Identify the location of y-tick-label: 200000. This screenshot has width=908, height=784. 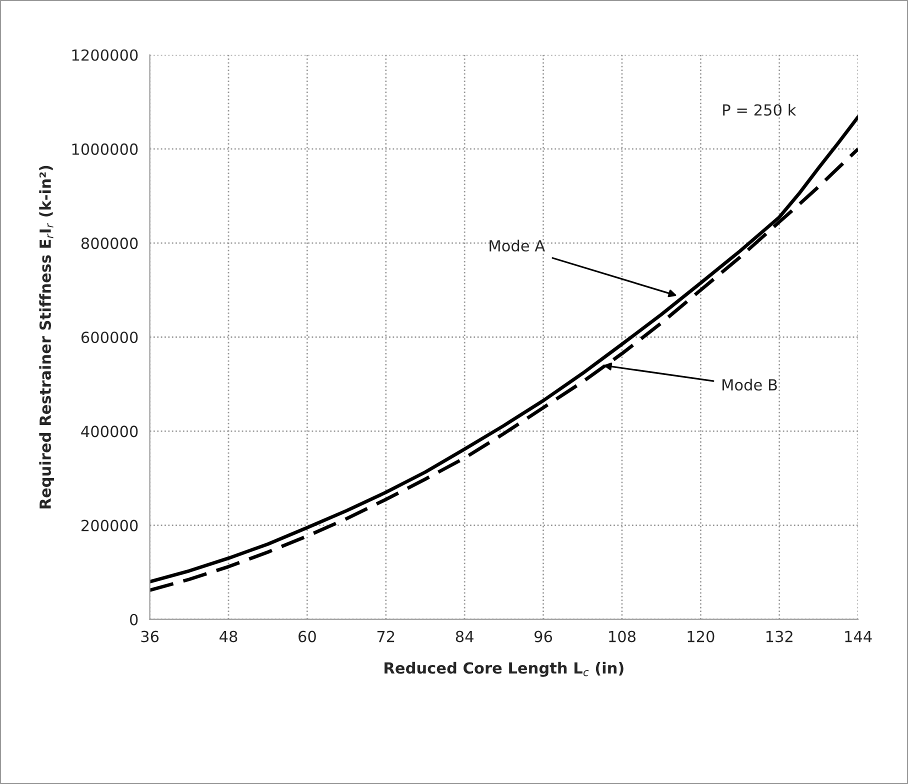
(110, 526).